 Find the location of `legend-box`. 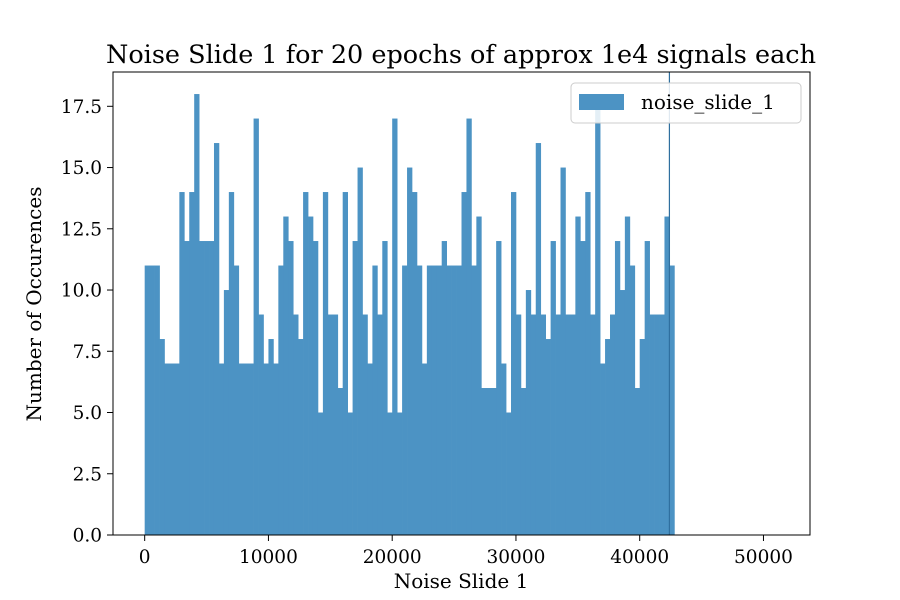

legend-box is located at coordinates (686, 103).